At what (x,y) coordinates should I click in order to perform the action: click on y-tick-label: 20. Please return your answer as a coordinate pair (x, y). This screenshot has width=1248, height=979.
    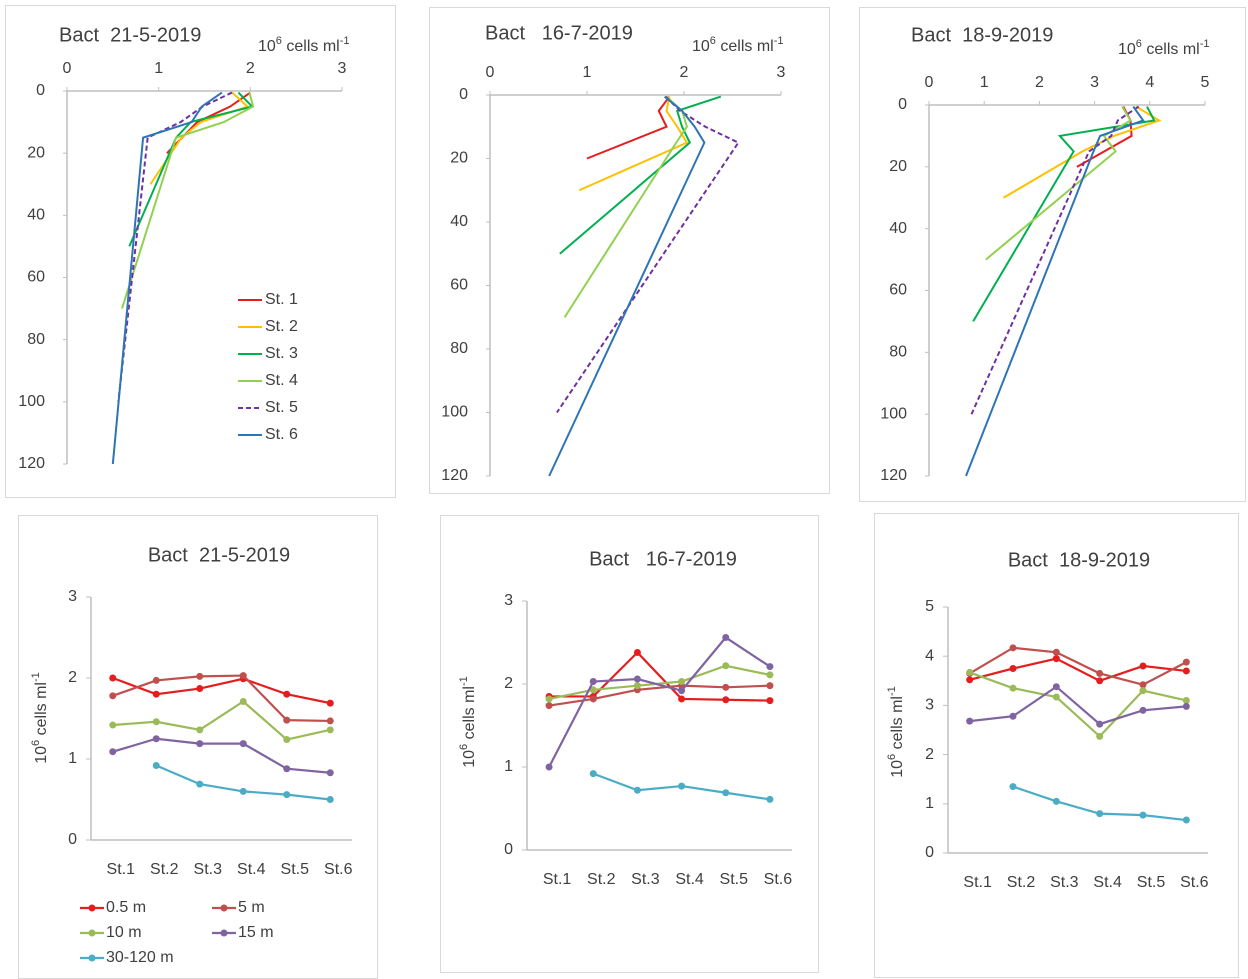
    Looking at the image, I should click on (36, 152).